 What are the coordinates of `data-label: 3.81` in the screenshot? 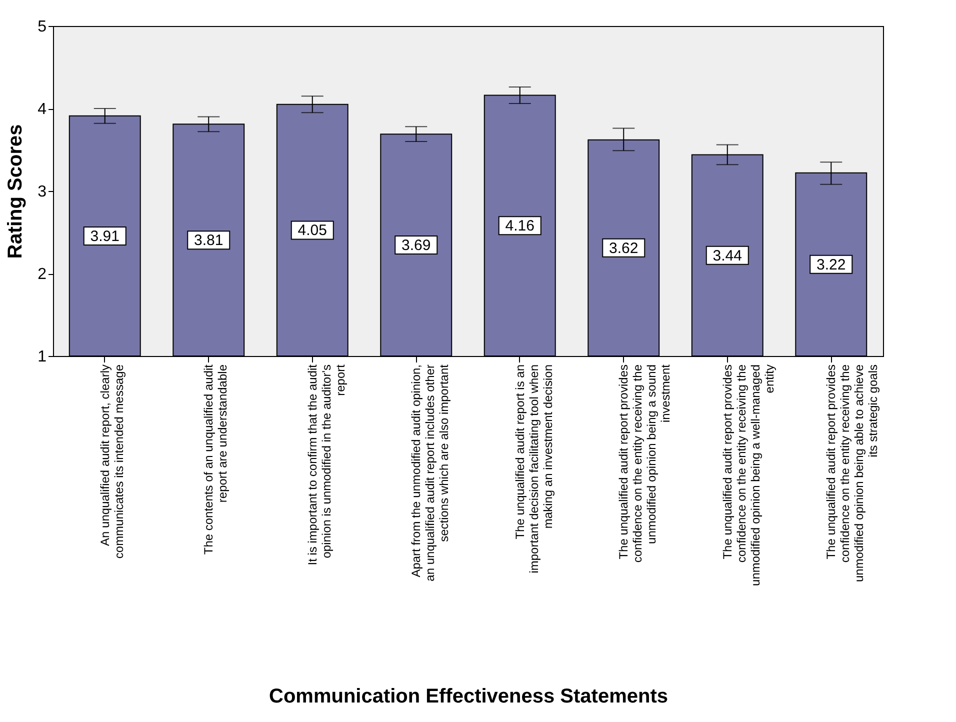 It's located at (209, 241).